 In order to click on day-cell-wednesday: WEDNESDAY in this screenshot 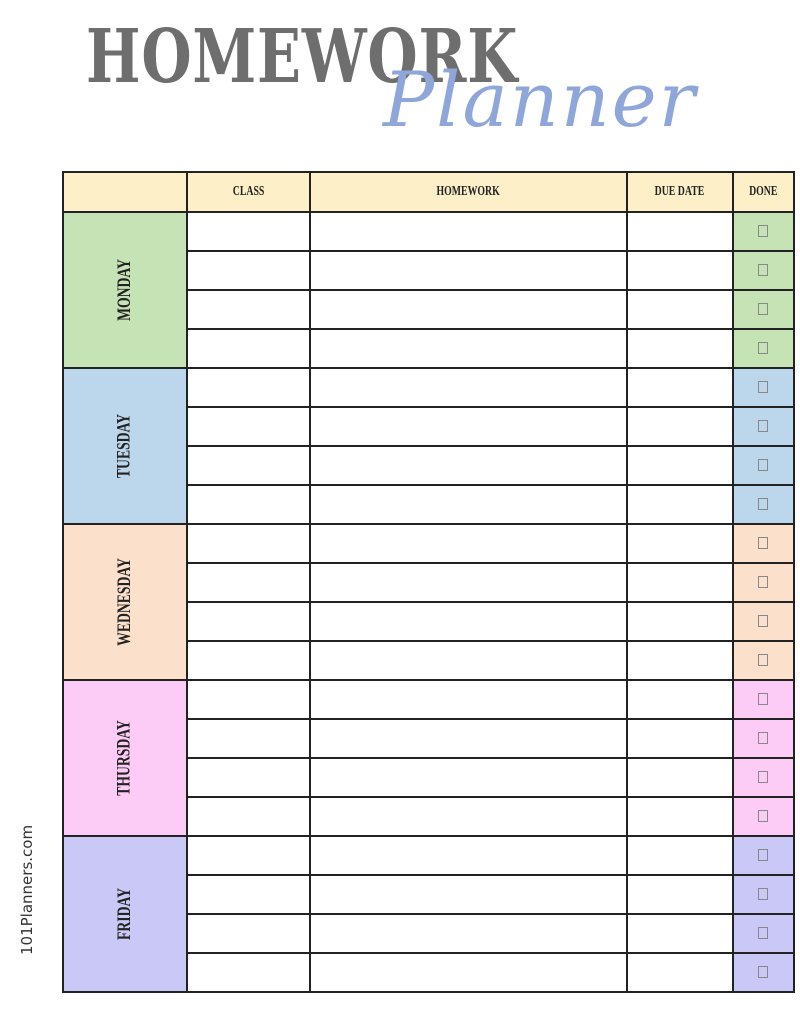, I will do `click(125, 602)`.